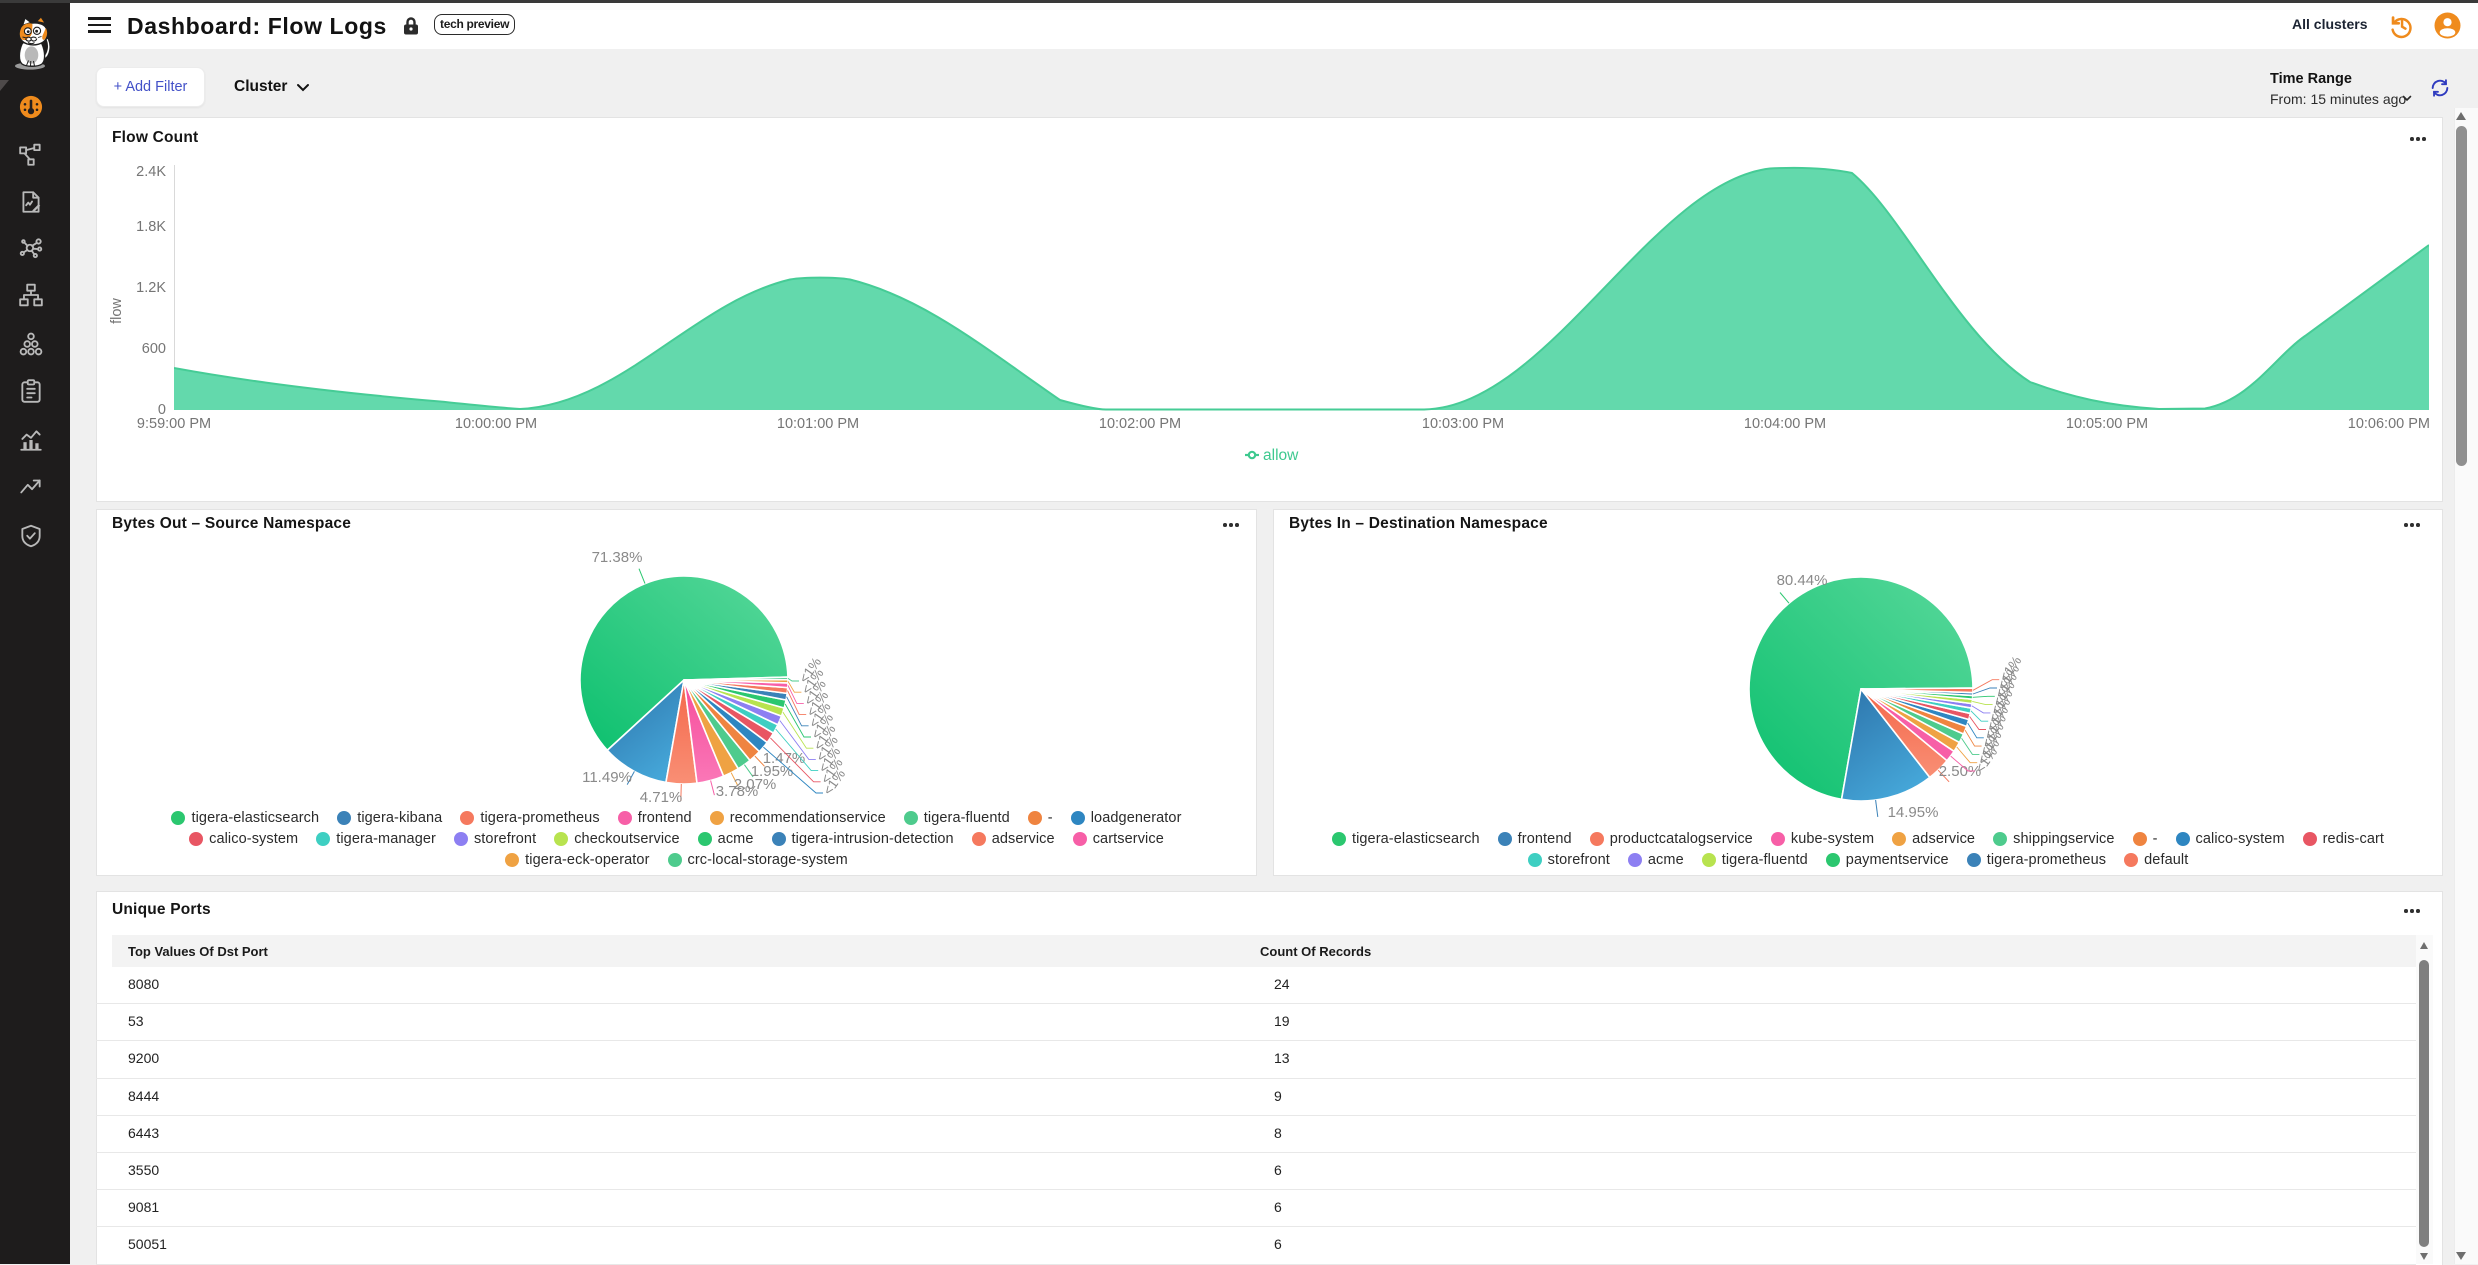 The width and height of the screenshot is (2478, 1265). Describe the element at coordinates (737, 791) in the screenshot. I see `svg-text: 3.78%` at that location.